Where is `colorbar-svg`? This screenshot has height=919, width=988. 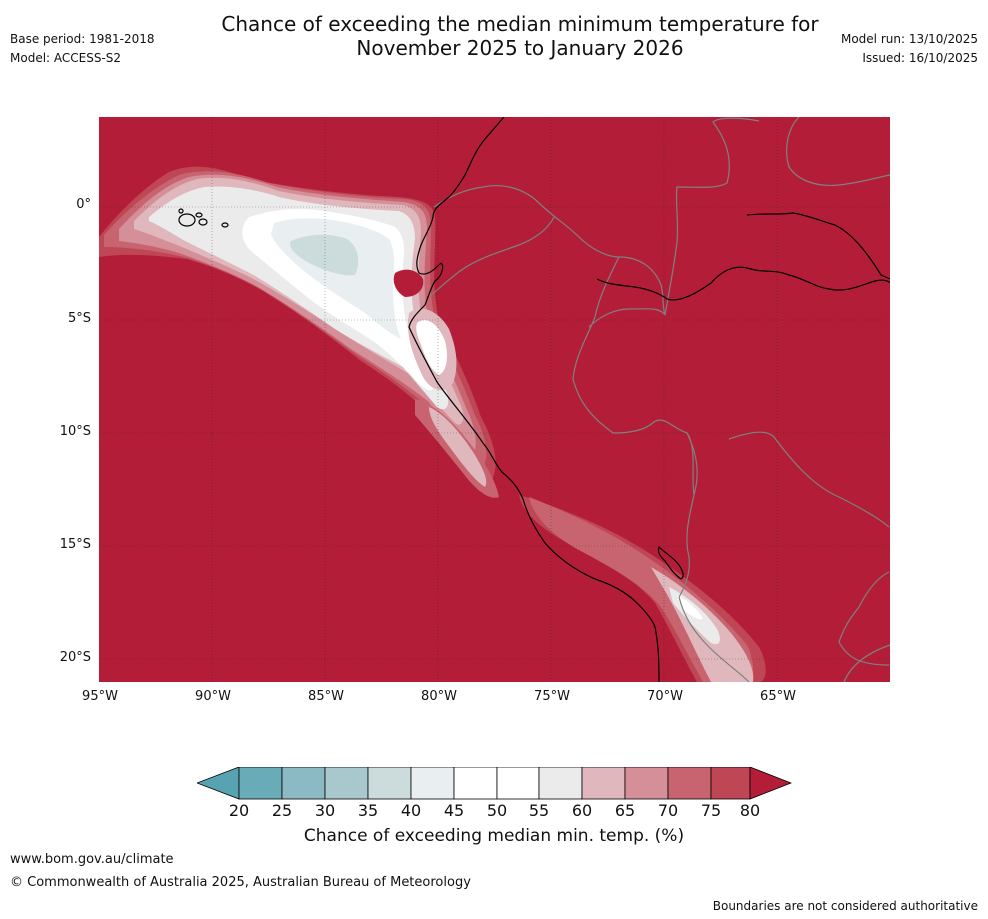 colorbar-svg is located at coordinates (494, 783).